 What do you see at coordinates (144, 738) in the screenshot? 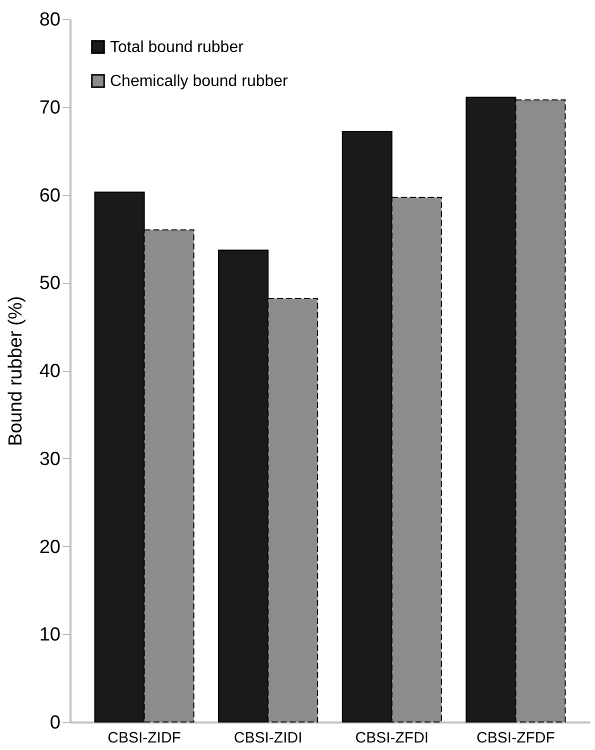
I see `x-tick-label: CBSI-ZIDF` at bounding box center [144, 738].